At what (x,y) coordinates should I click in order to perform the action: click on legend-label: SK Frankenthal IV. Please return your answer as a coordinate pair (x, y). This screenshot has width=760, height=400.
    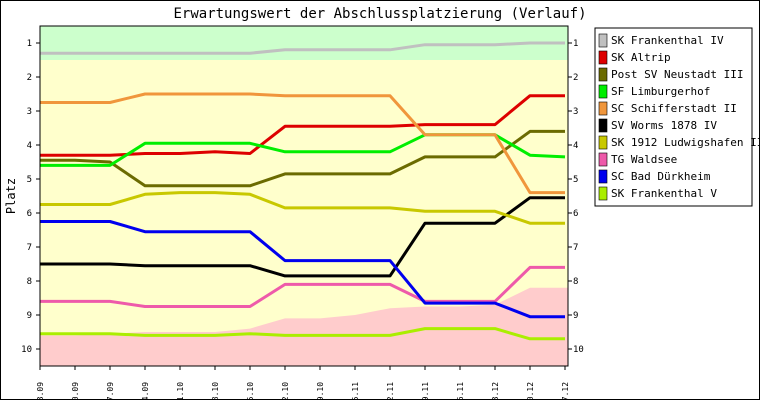
    Looking at the image, I should click on (667, 40).